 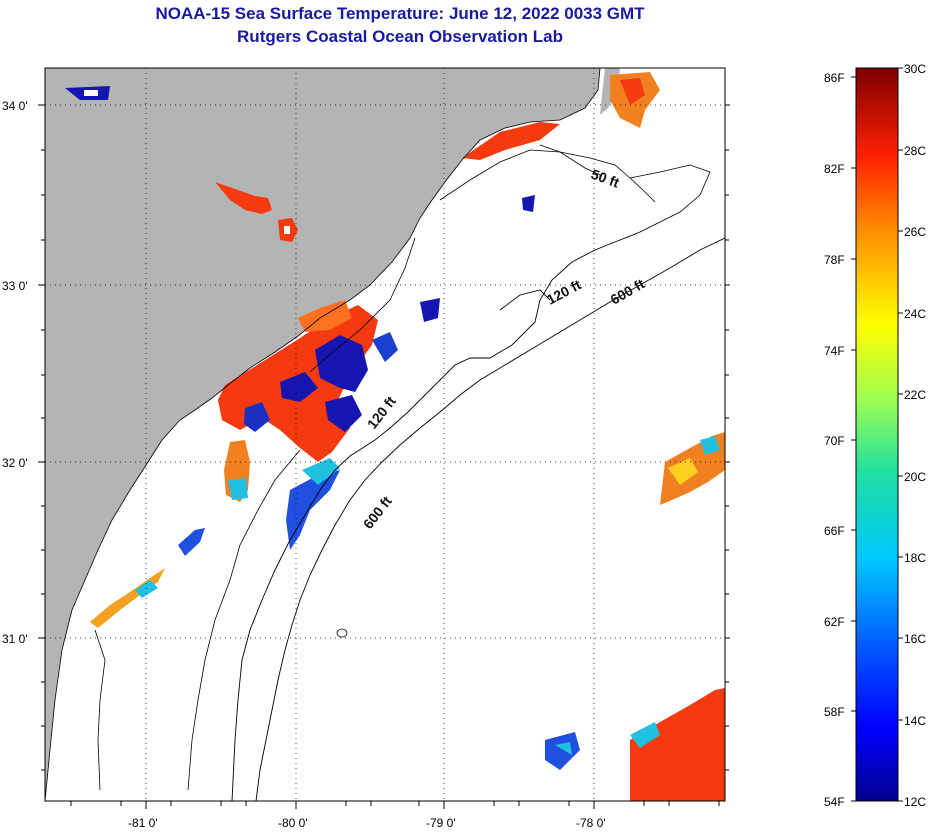 What do you see at coordinates (834, 78) in the screenshot?
I see `colorbar-f-86: 86F` at bounding box center [834, 78].